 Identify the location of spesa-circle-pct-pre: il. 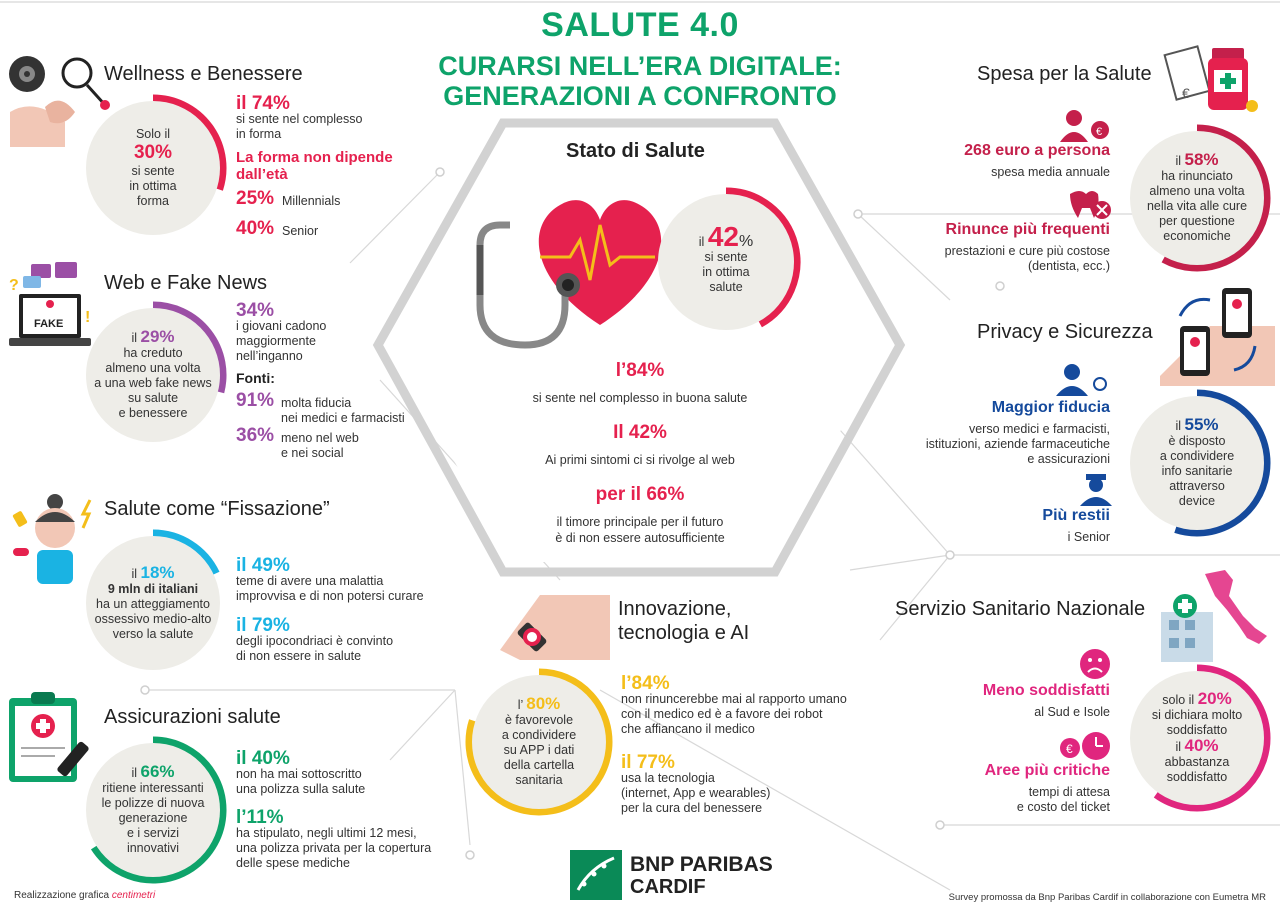
(1178, 161).